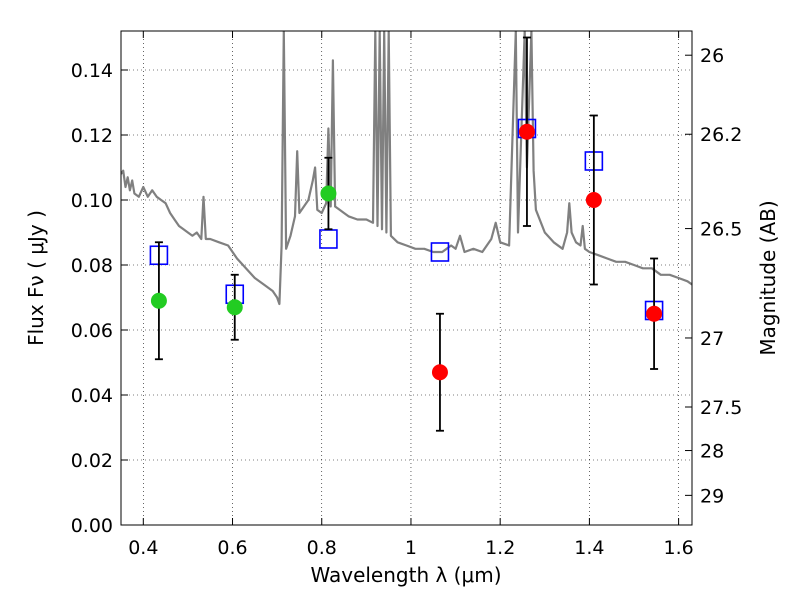 Image resolution: width=800 pixels, height=600 pixels. I want to click on y-tick-label: 0.04, so click(92, 396).